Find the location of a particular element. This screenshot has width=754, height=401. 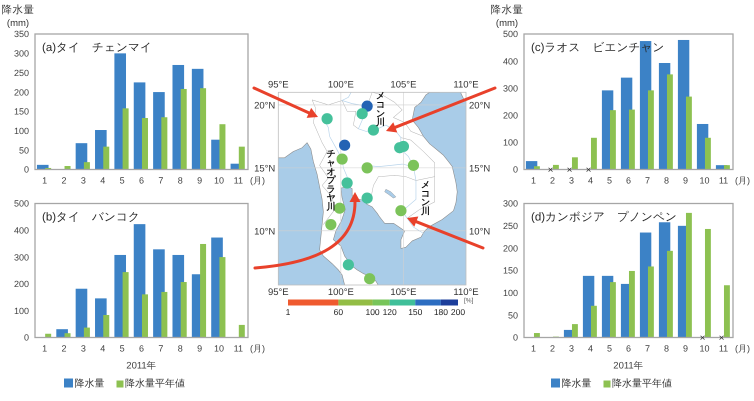

x-tick-label: 100°E is located at coordinates (341, 84).